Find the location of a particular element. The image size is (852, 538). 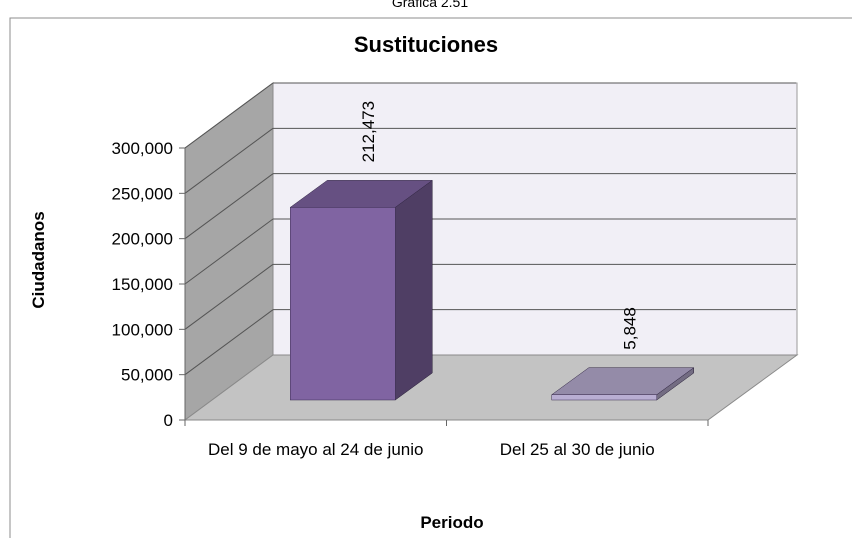

data-label: 5,848 is located at coordinates (629, 328).